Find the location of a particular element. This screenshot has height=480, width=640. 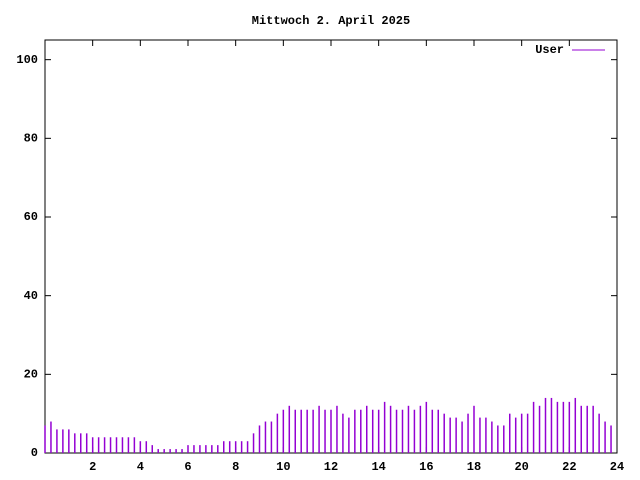

x-tick-label: 18 is located at coordinates (474, 467).